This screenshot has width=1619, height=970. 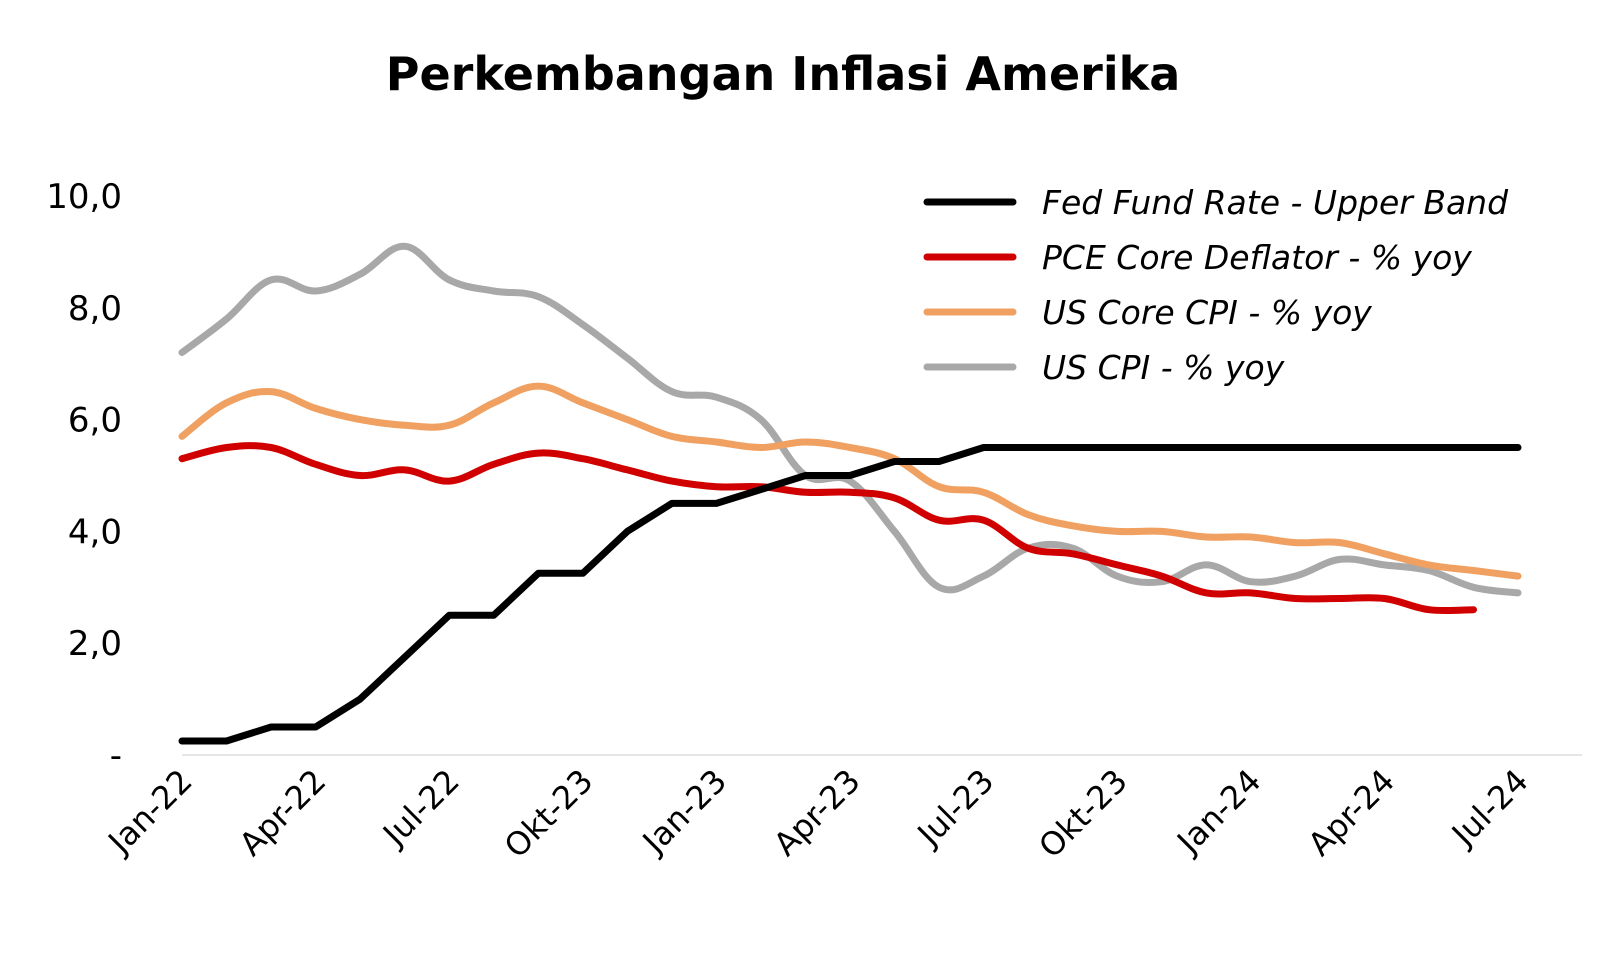 What do you see at coordinates (84, 197) in the screenshot?
I see `y-tick-label: 10,0` at bounding box center [84, 197].